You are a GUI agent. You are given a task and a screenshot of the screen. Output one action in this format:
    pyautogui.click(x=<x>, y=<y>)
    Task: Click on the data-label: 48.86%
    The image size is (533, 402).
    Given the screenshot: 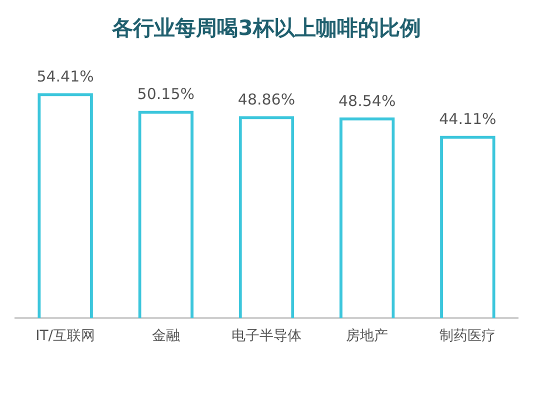 What is the action you would take?
    pyautogui.click(x=267, y=99)
    